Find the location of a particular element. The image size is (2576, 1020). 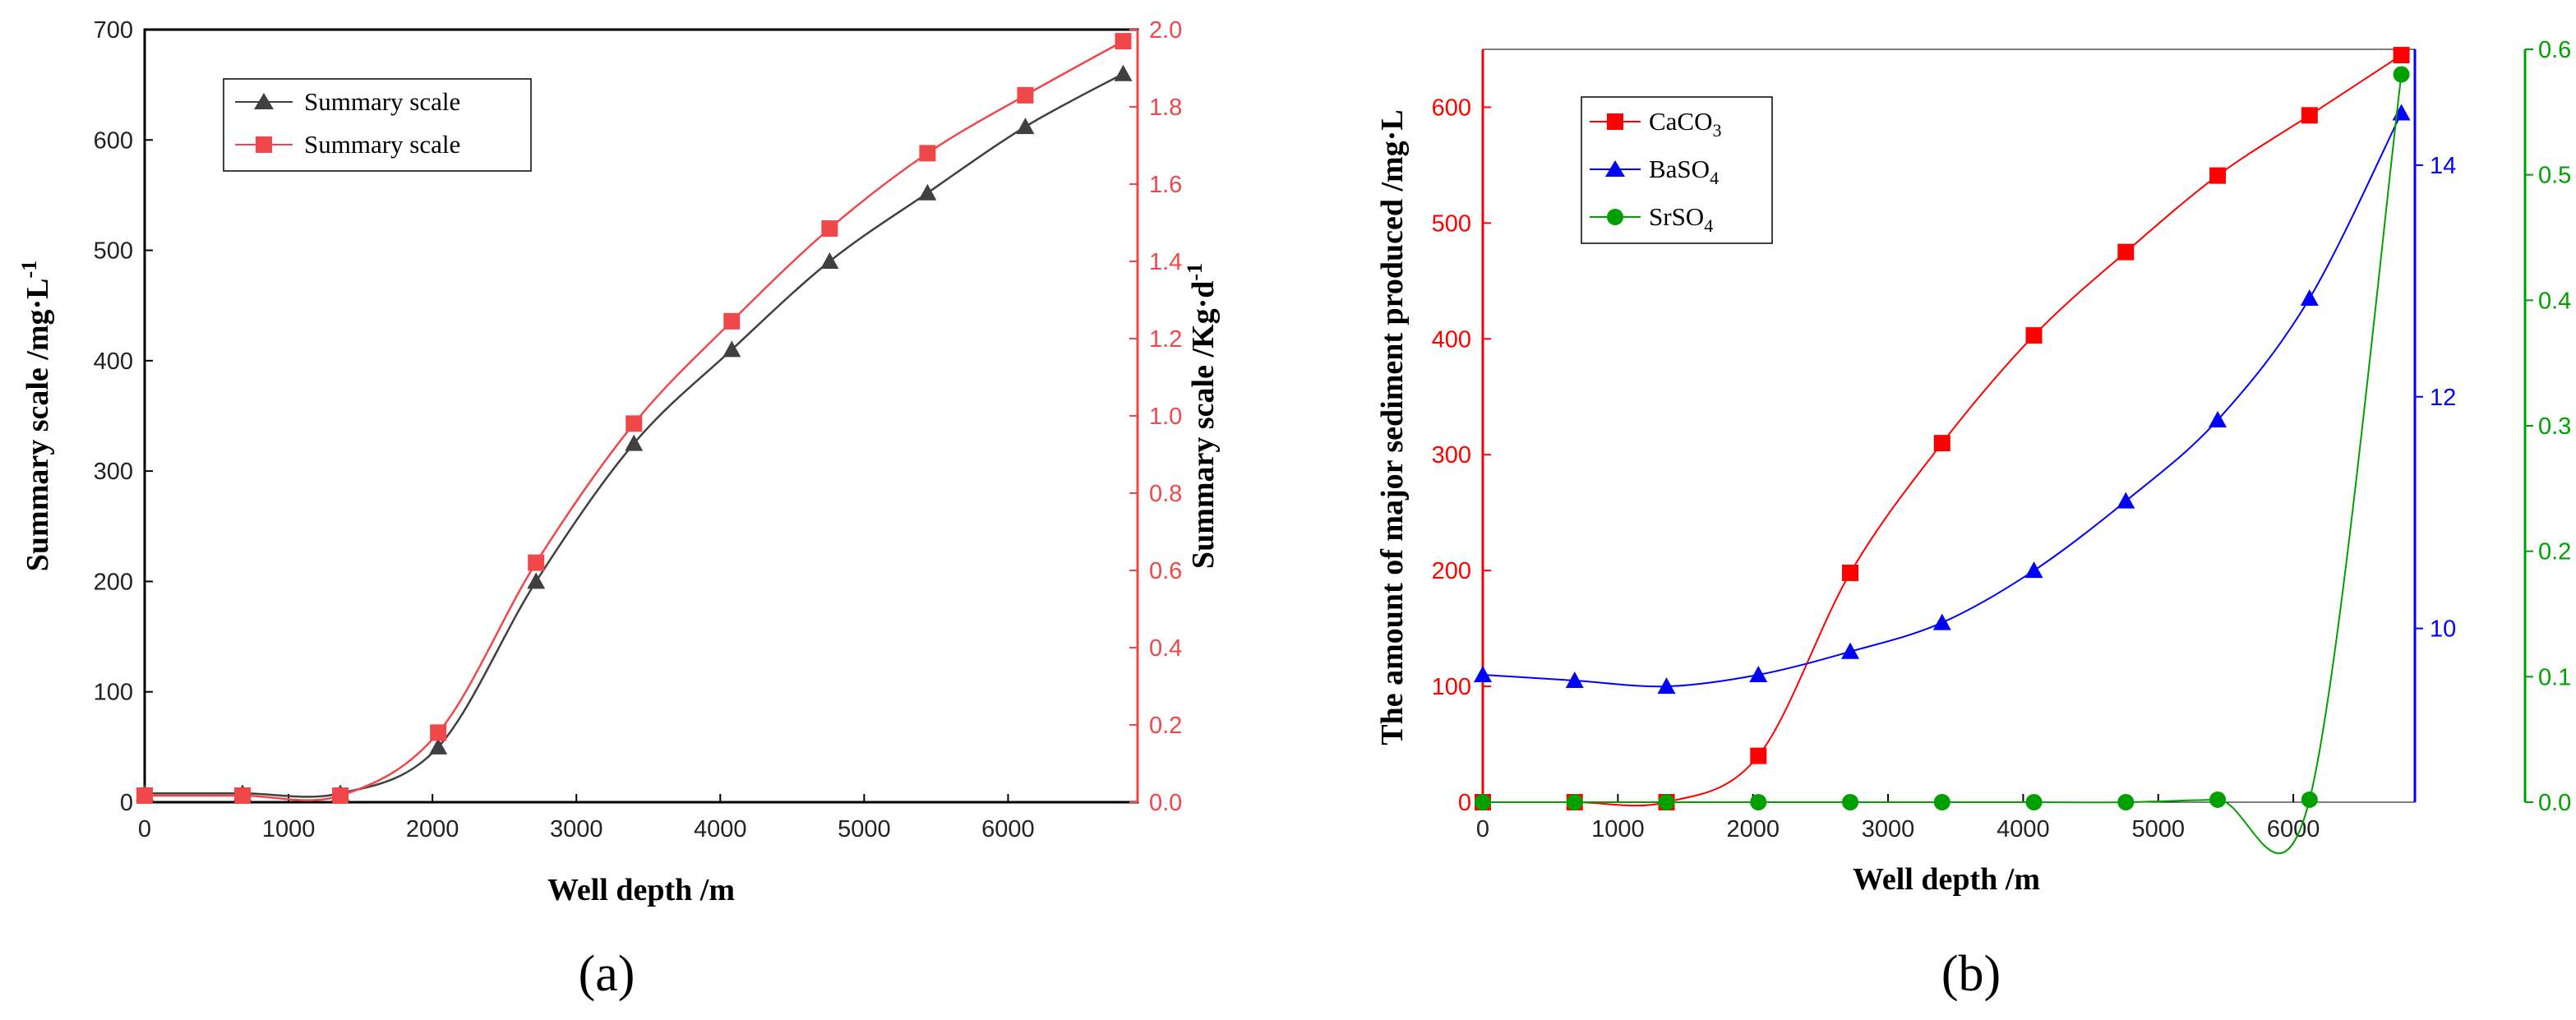

chart-a-panel-label: (a) is located at coordinates (607, 974).